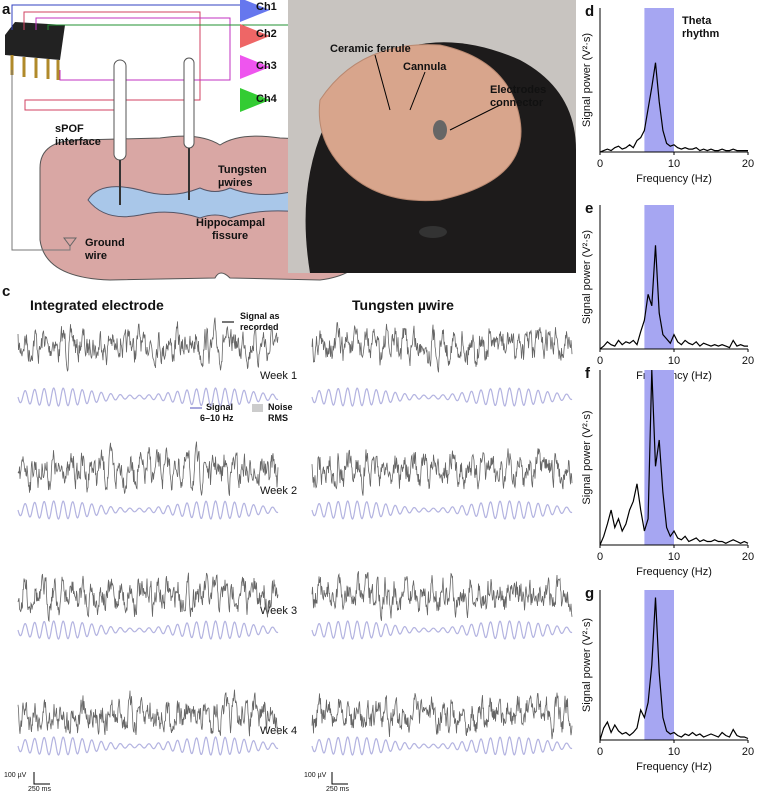  What do you see at coordinates (120, 110) in the screenshot?
I see `spof` at bounding box center [120, 110].